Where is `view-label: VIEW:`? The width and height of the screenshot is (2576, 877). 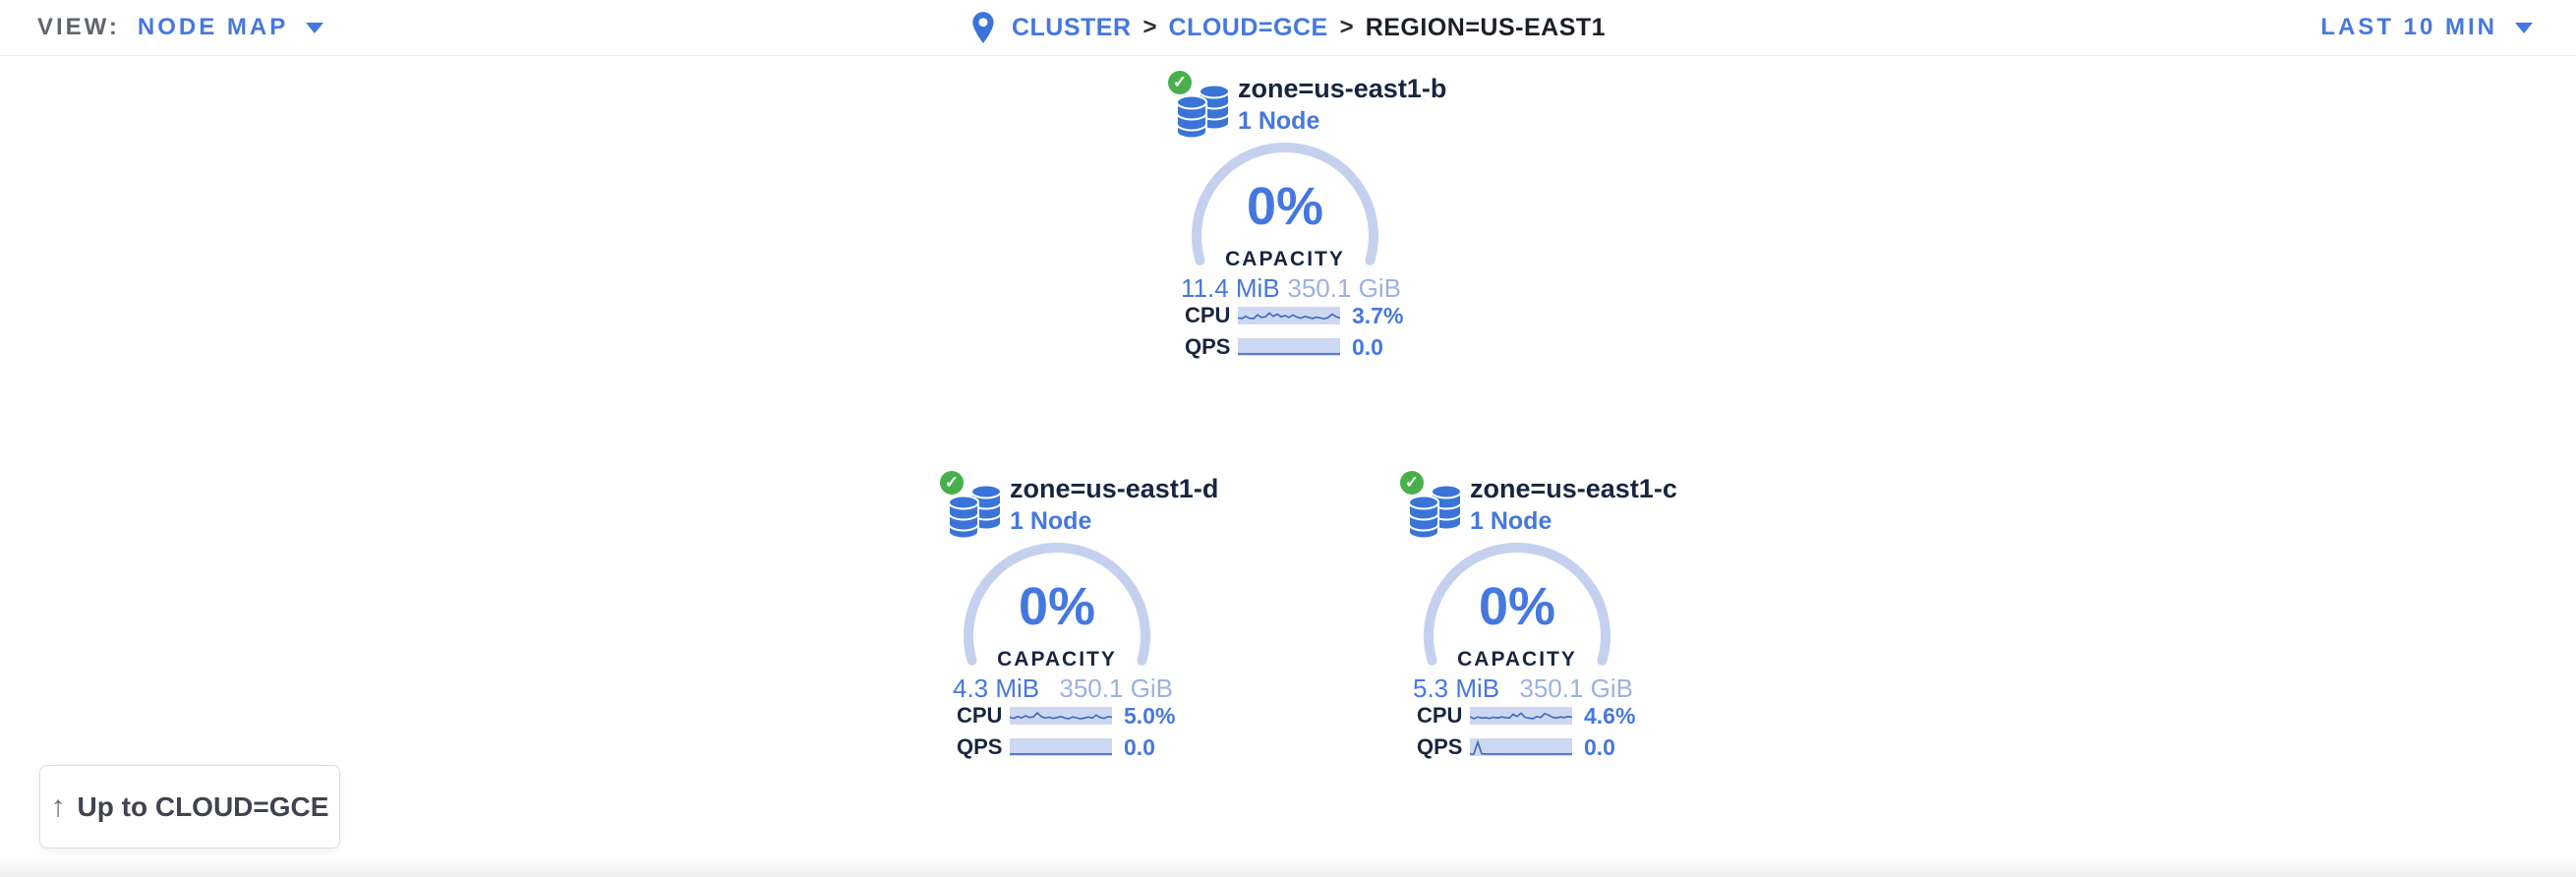 view-label: VIEW: is located at coordinates (78, 27).